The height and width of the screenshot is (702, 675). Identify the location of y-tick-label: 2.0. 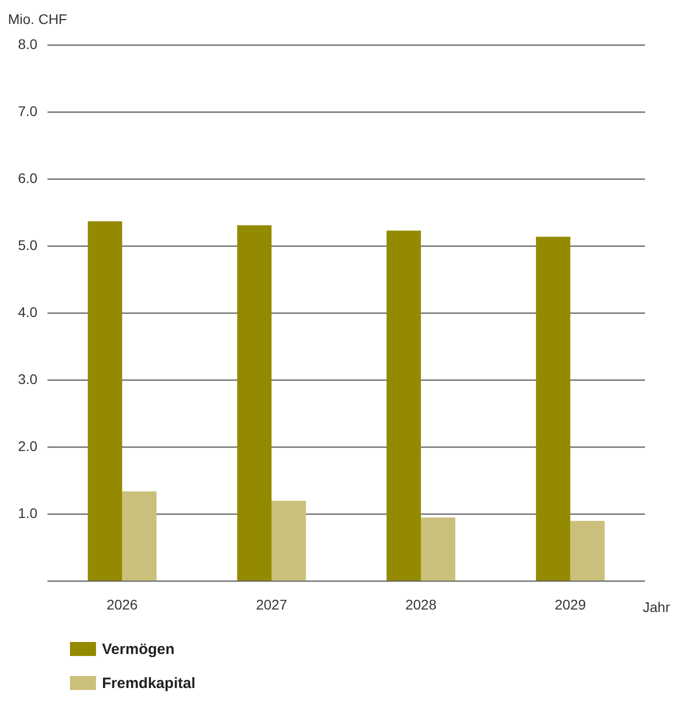
(28, 446).